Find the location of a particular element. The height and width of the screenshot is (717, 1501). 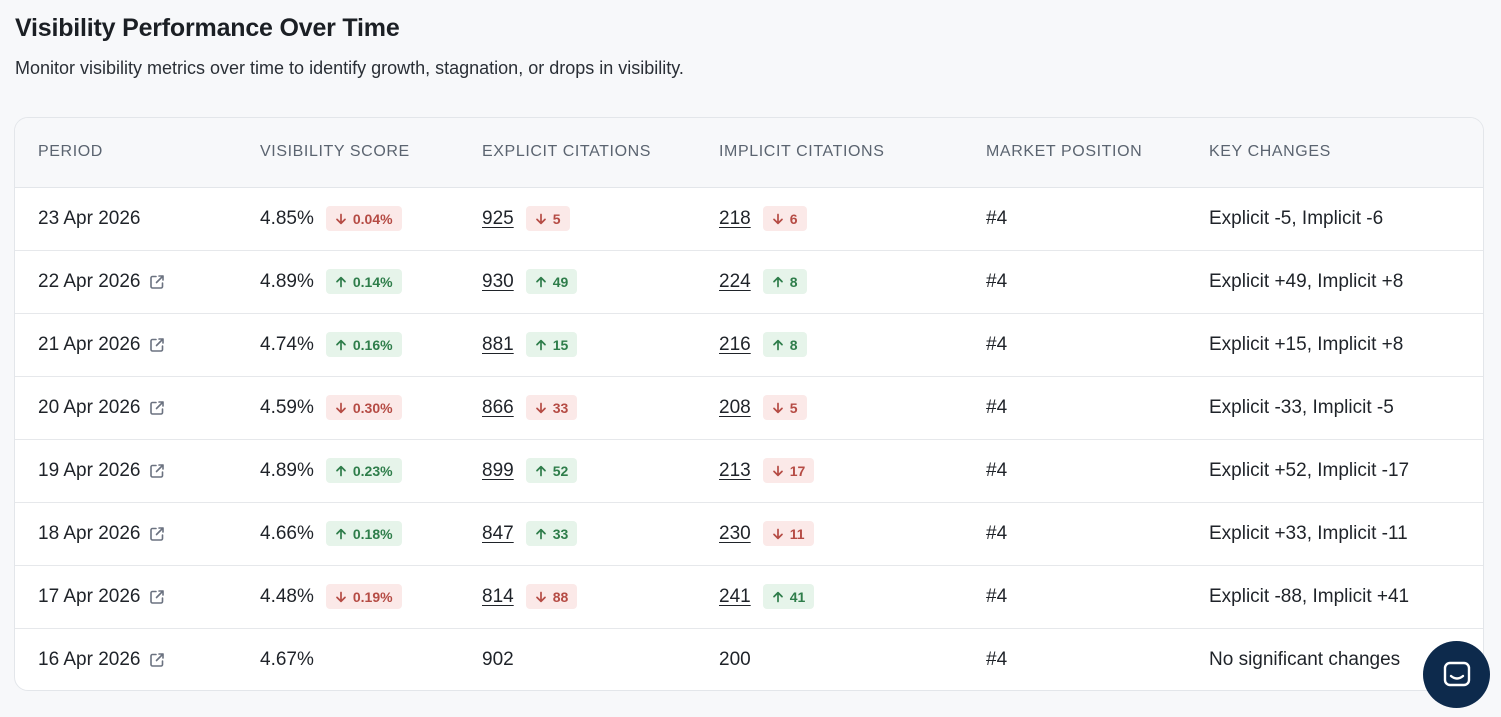

explicit-citations-cell: 847 33 is located at coordinates (600, 533).